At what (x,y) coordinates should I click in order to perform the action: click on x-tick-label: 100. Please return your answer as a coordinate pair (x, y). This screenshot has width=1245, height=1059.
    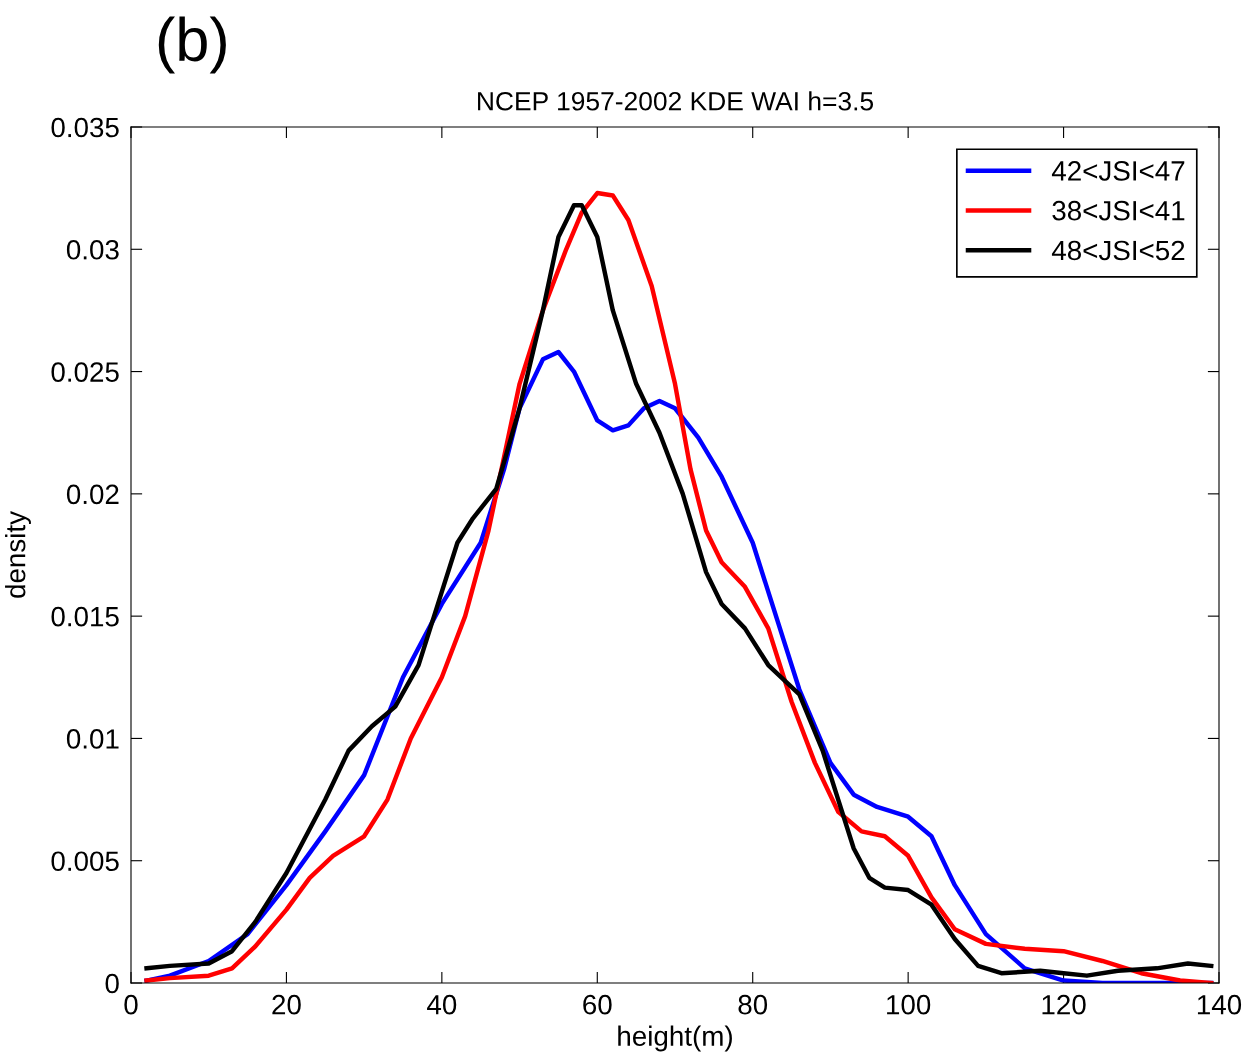
    Looking at the image, I should click on (909, 1004).